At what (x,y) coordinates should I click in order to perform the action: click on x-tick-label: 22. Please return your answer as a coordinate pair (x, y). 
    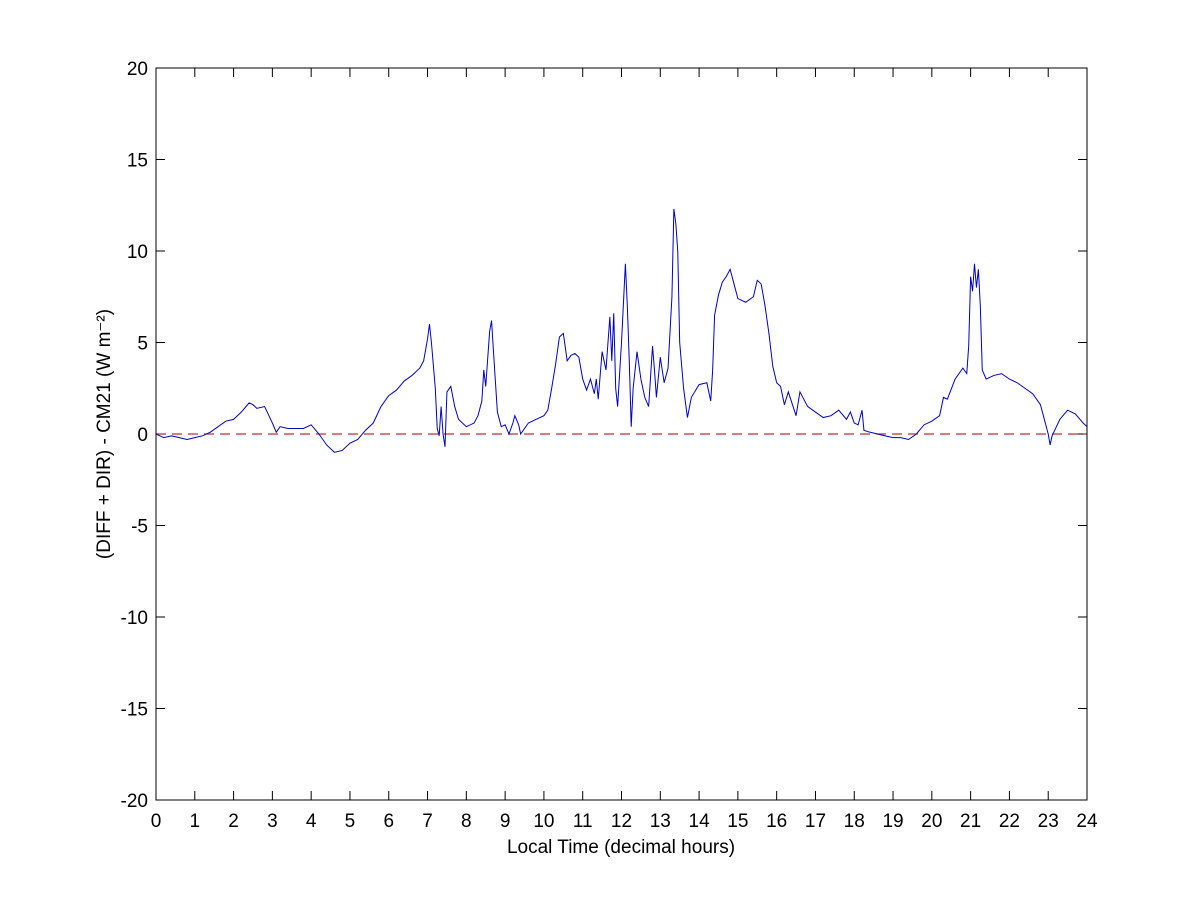
    Looking at the image, I should click on (1009, 821).